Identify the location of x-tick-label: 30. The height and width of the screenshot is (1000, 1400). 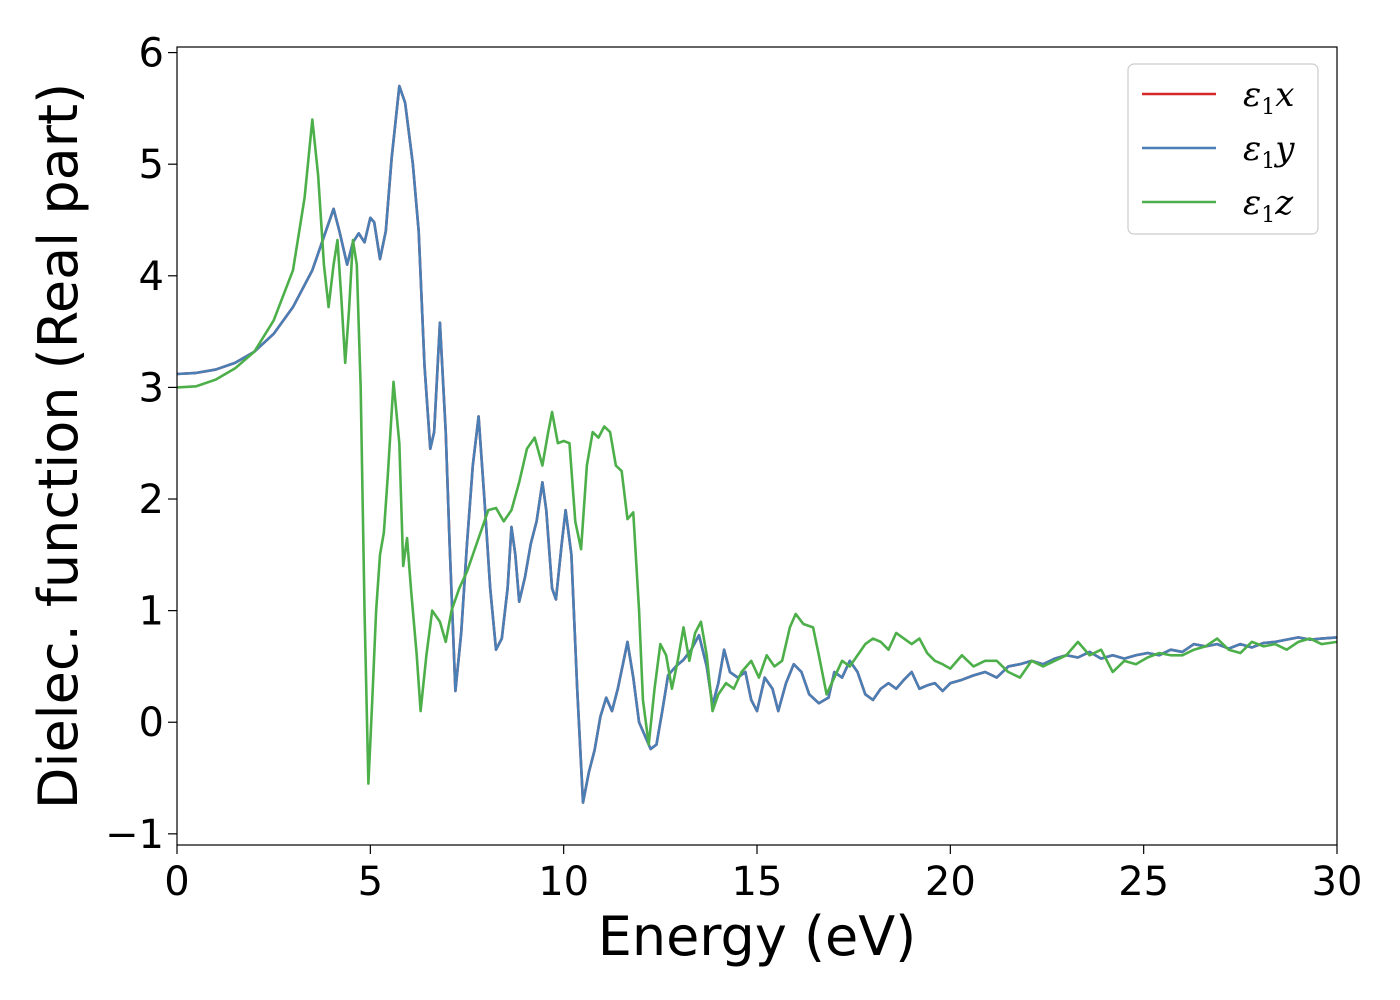
(1337, 882).